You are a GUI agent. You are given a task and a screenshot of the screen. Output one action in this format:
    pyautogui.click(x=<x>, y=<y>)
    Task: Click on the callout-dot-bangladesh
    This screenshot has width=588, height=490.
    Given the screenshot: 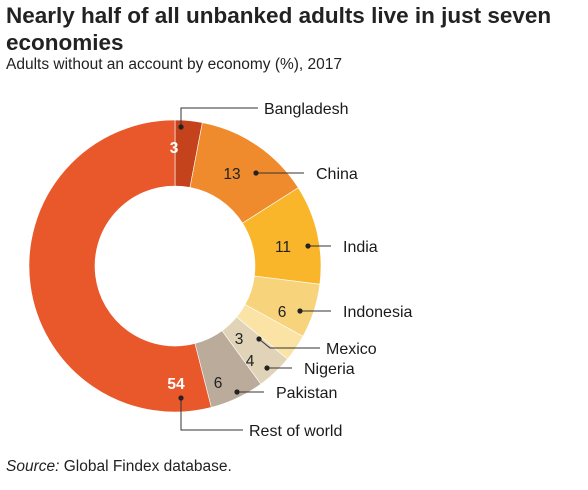 What is the action you would take?
    pyautogui.click(x=181, y=127)
    